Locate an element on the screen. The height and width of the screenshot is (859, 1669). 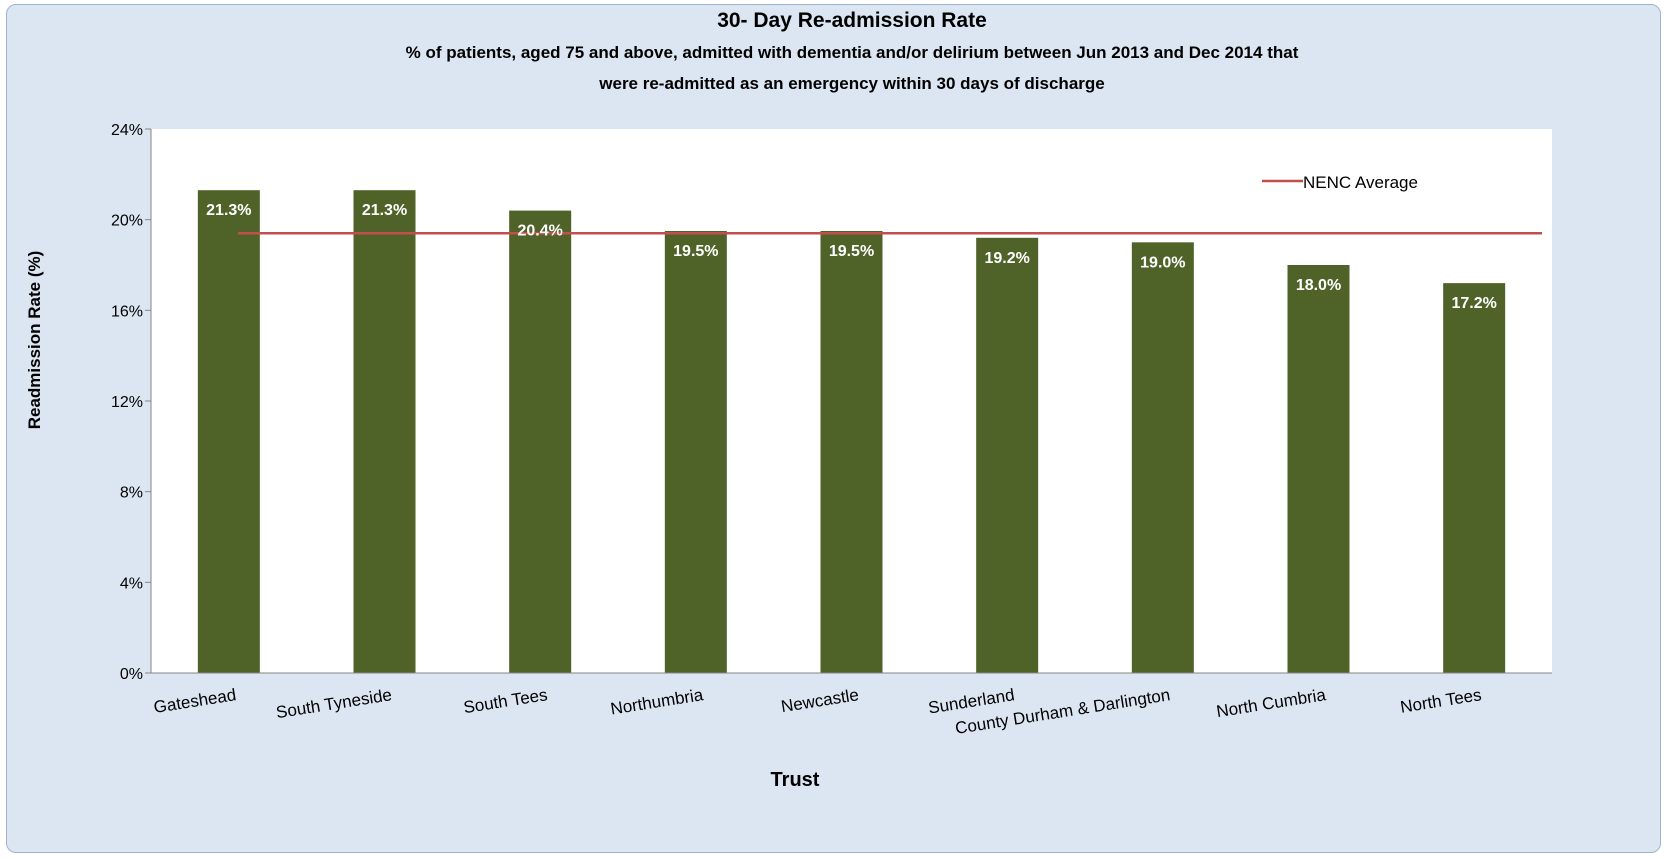
y-tick-label: 12% is located at coordinates (127, 402).